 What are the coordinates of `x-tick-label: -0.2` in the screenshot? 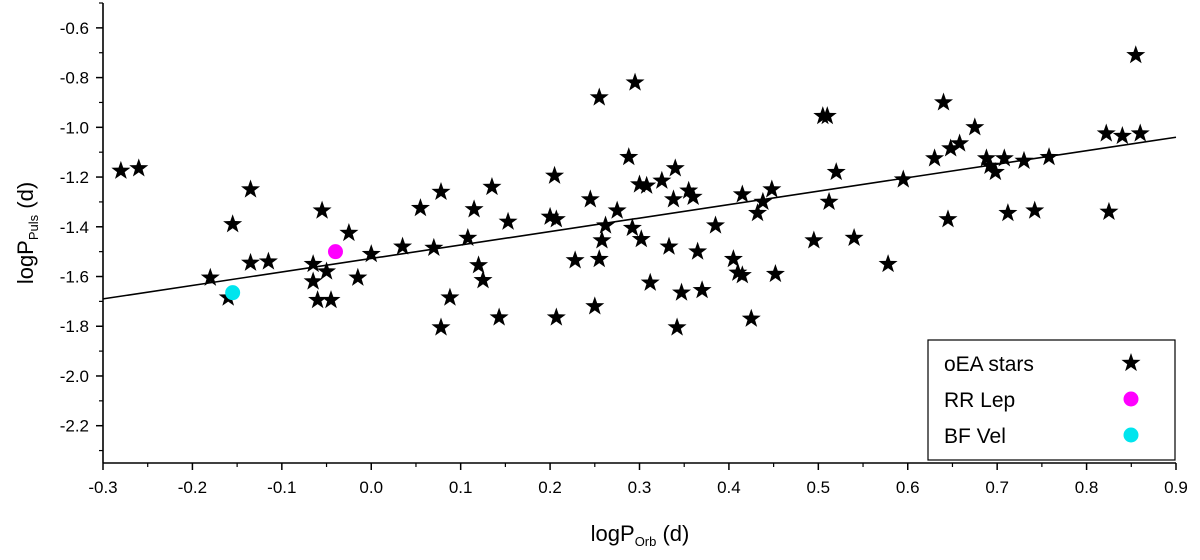 It's located at (192, 487).